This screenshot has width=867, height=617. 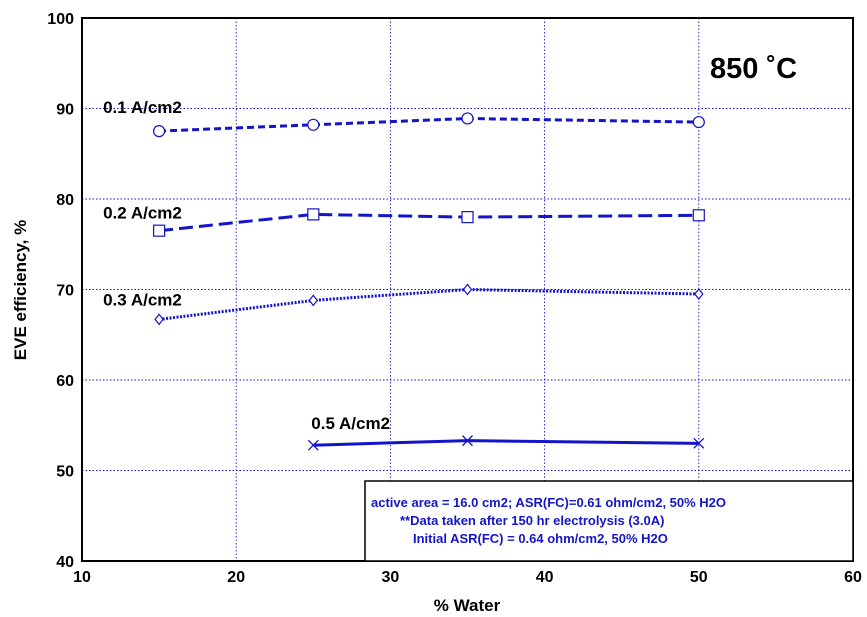 What do you see at coordinates (65, 200) in the screenshot?
I see `y-tick-label: 80` at bounding box center [65, 200].